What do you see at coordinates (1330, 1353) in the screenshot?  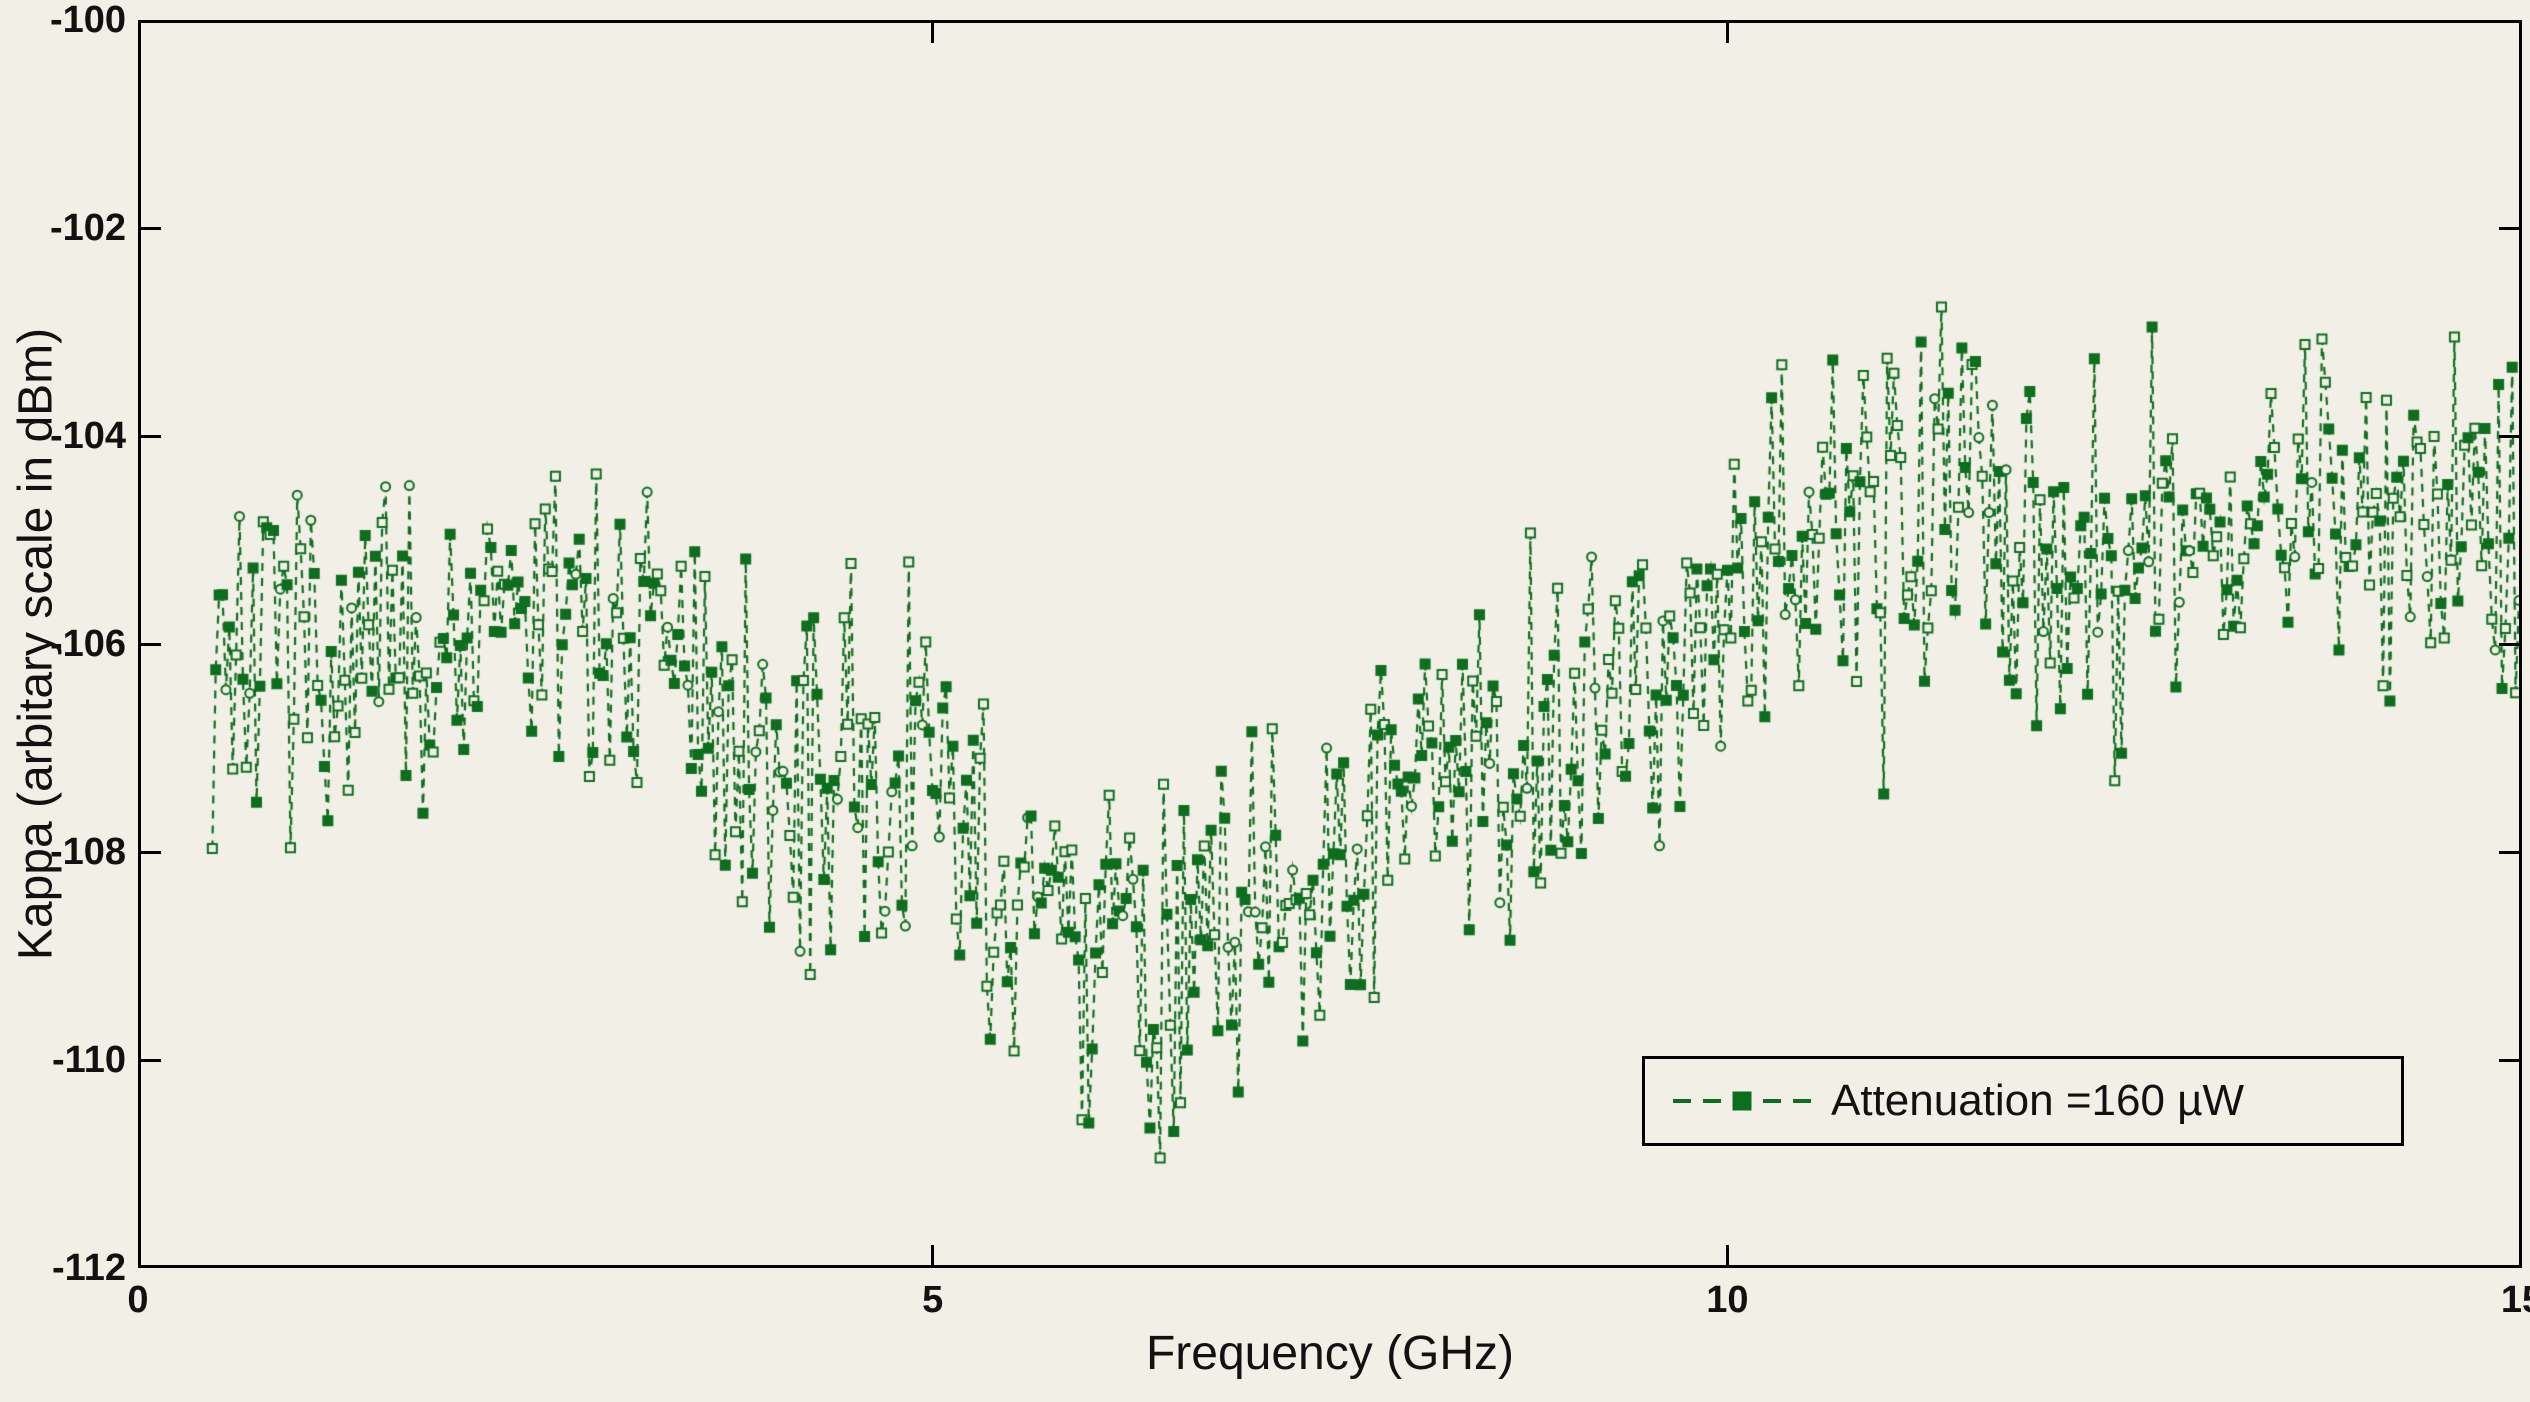 I see `x-axis-label: Frequency (GHz)` at bounding box center [1330, 1353].